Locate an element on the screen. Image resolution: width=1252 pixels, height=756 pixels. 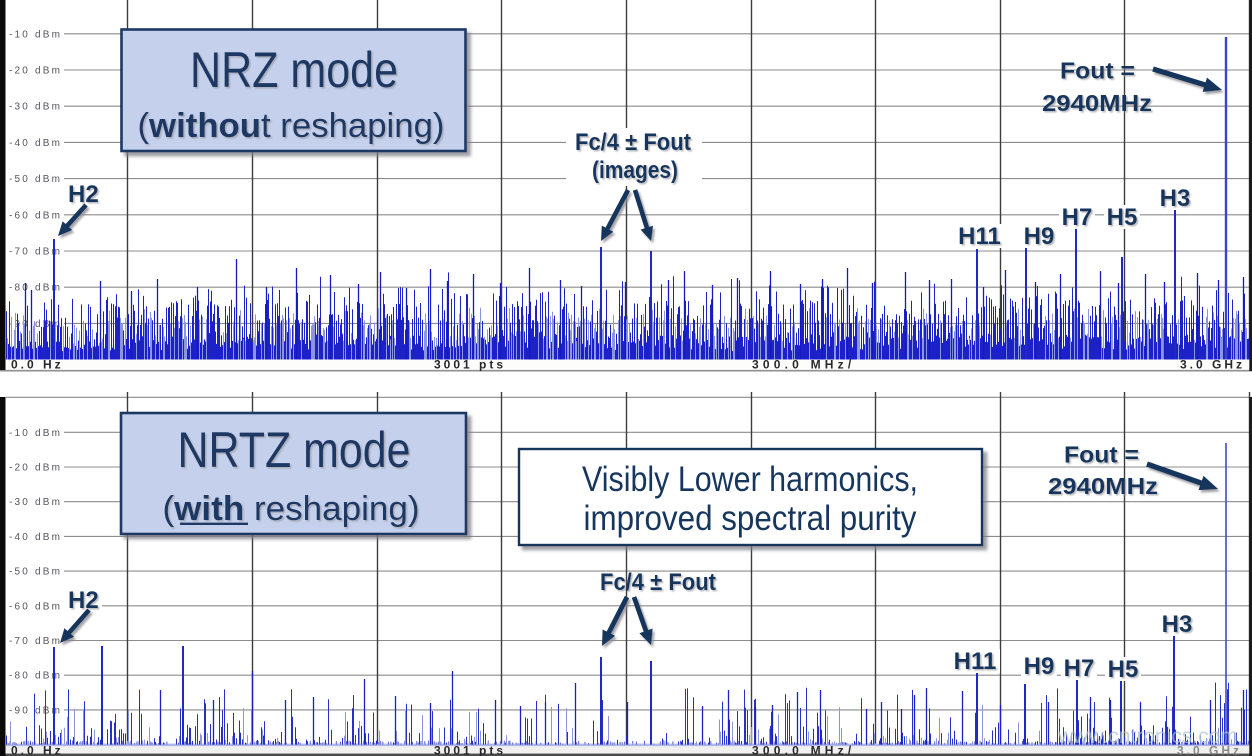
svg-text: (without reshaping) is located at coordinates (291, 126).